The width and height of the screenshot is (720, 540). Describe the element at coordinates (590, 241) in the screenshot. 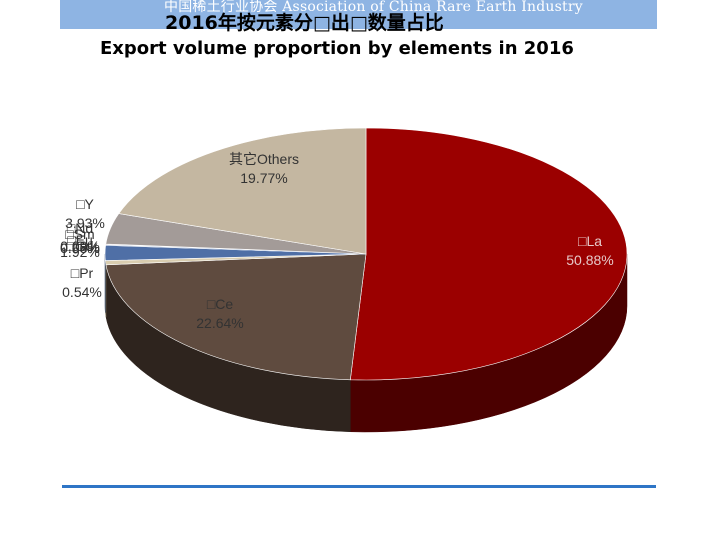

I see `label-name-la: □La` at that location.